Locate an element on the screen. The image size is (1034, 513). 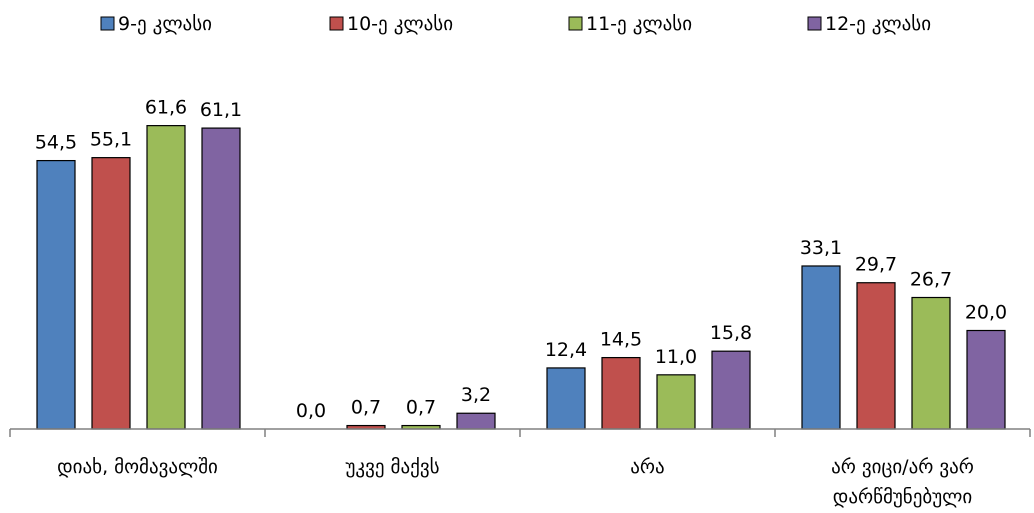
data-label: 61,6 is located at coordinates (166, 108).